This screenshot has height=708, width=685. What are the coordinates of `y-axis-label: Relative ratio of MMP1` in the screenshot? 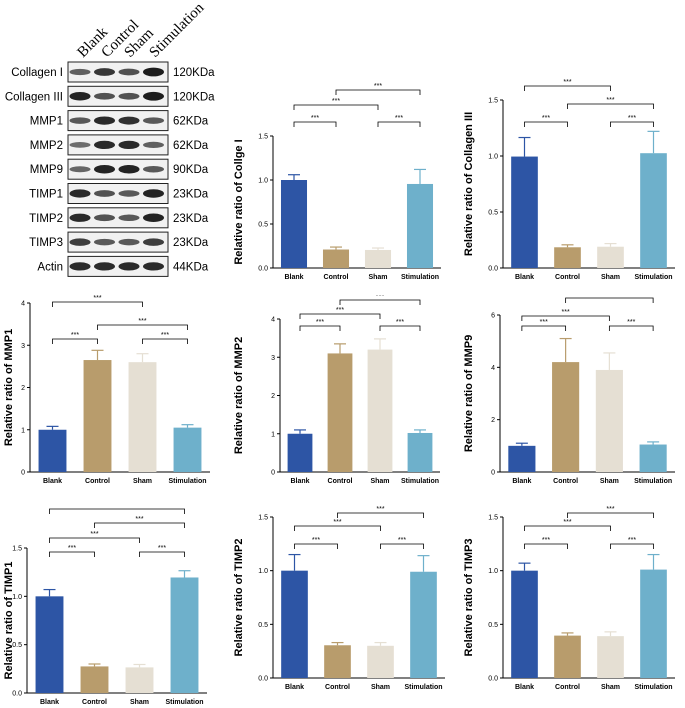 It's located at (9, 387).